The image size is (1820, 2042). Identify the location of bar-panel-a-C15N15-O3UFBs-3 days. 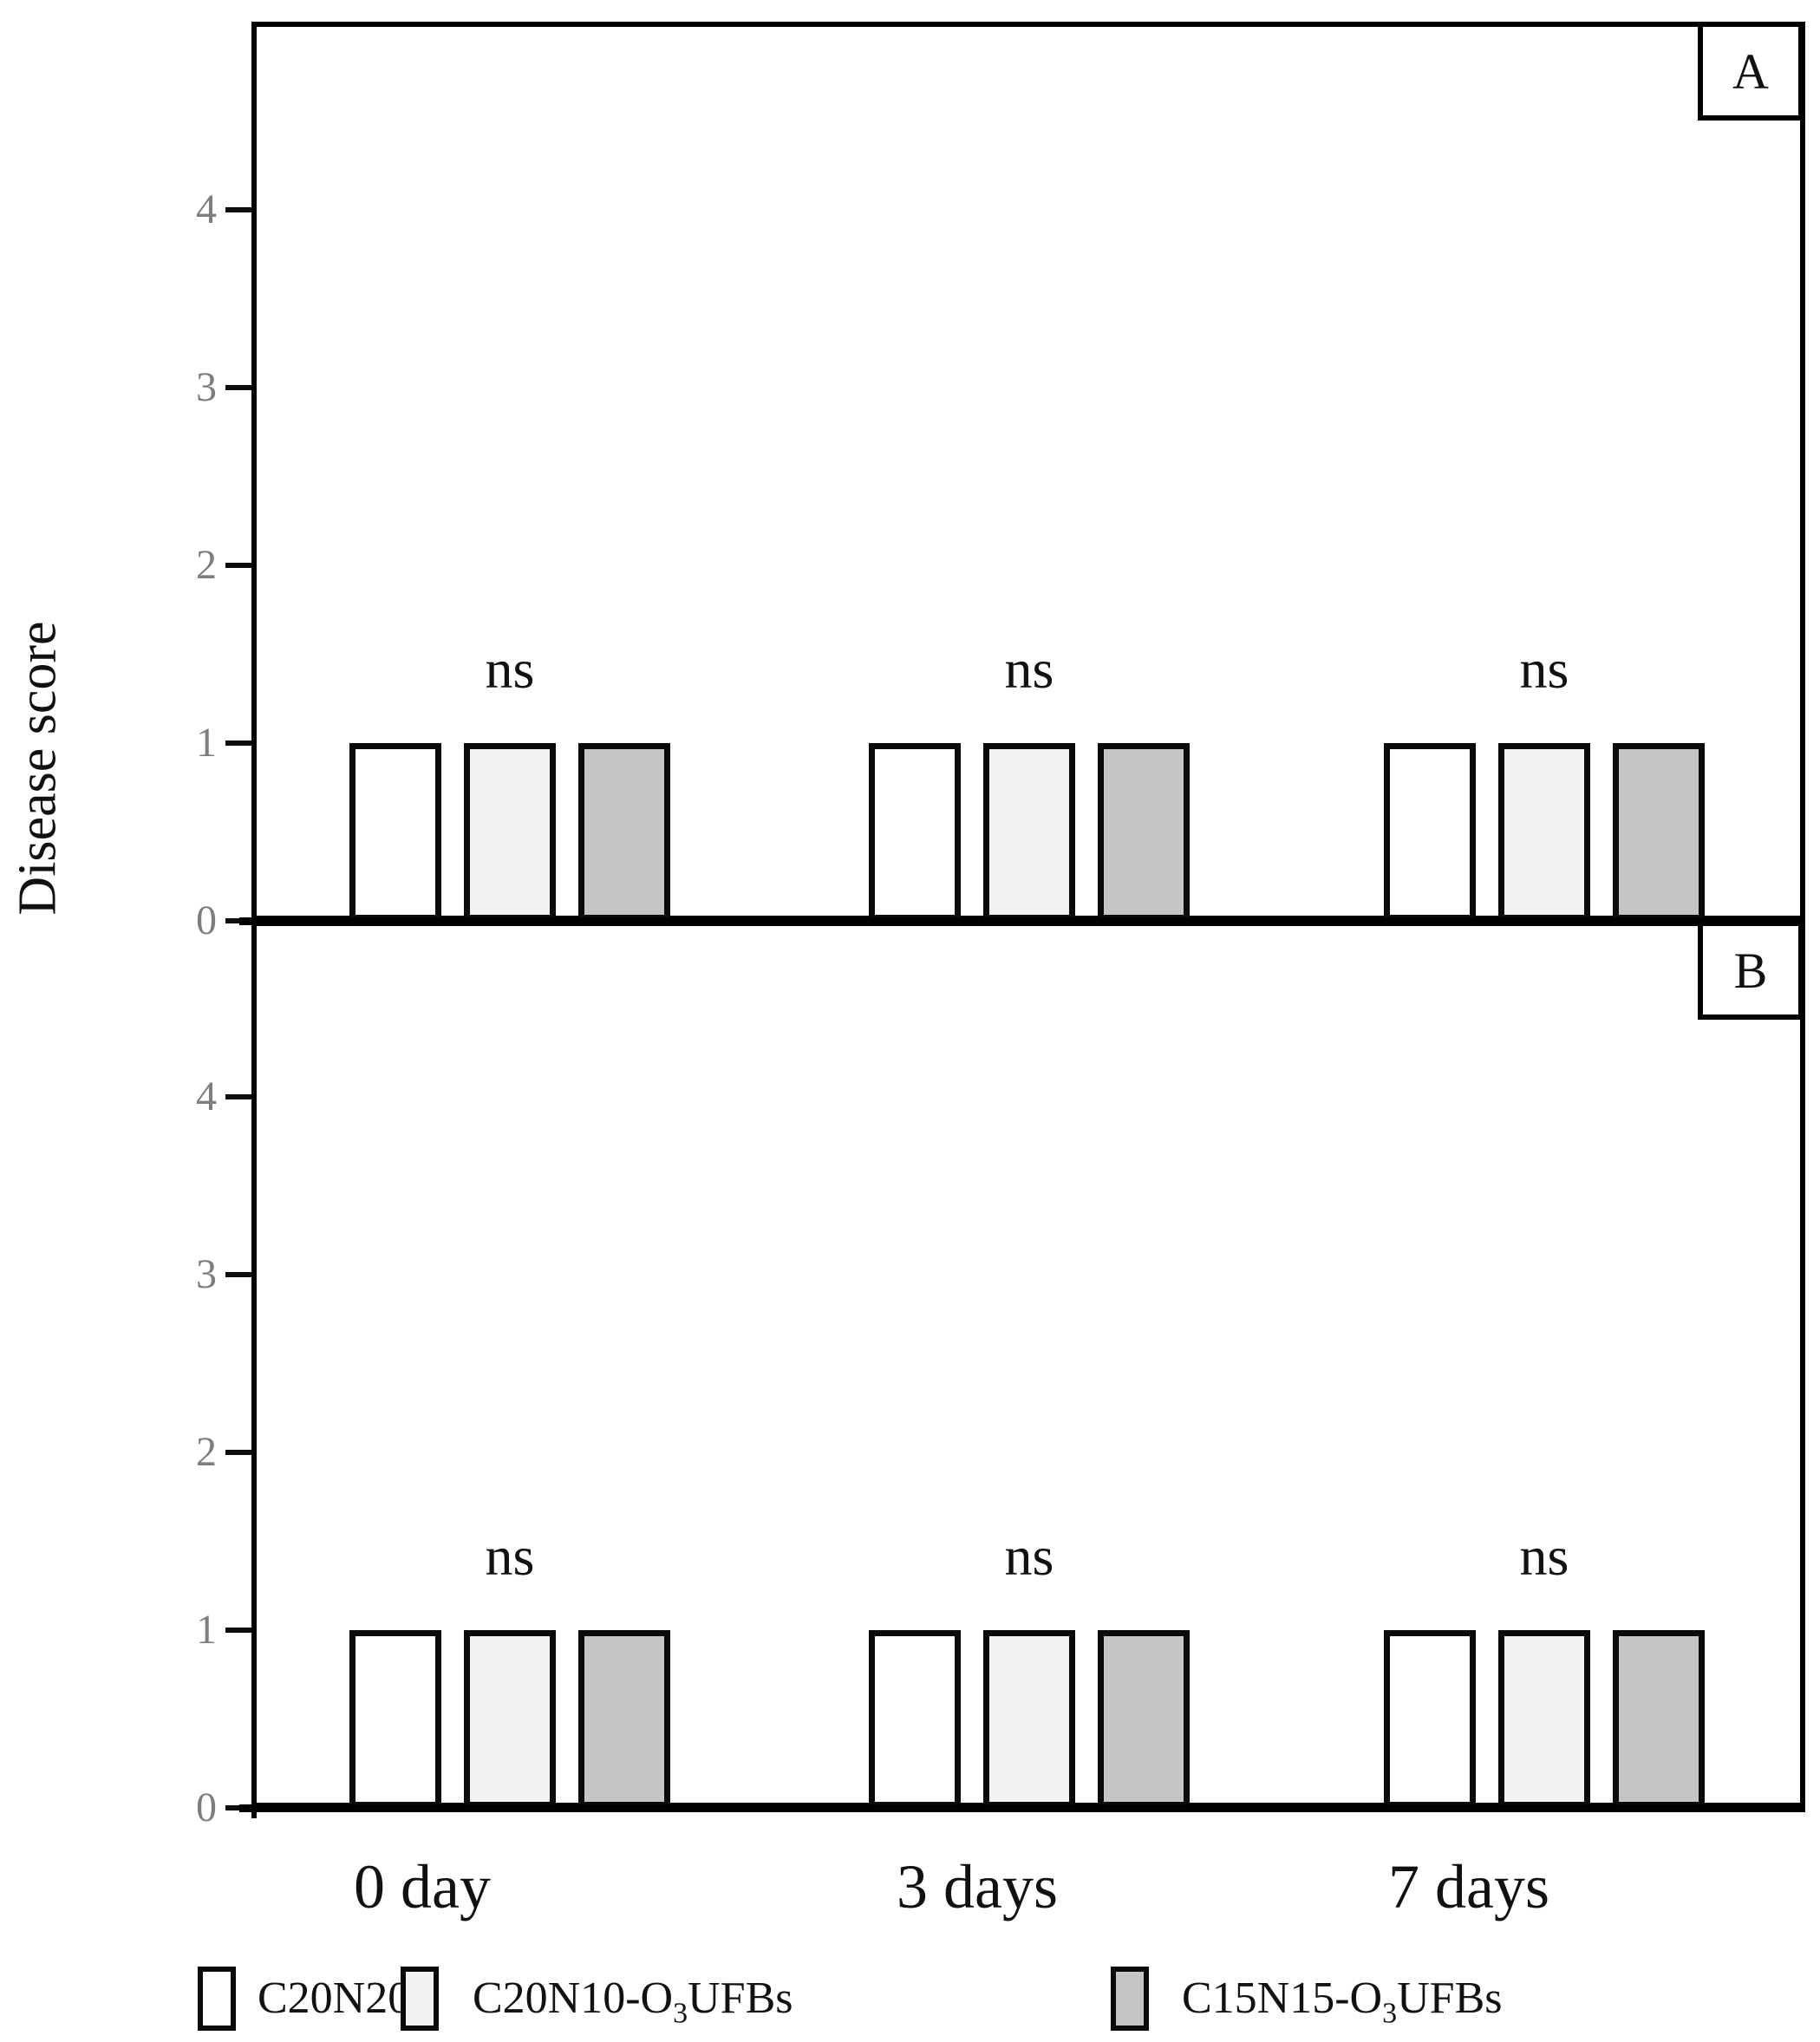
(1144, 832).